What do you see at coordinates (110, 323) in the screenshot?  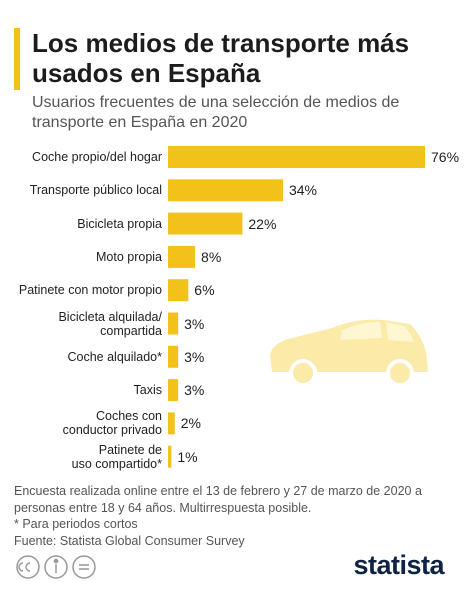 I see `category-label: Bicicleta alquilada/ compartida` at bounding box center [110, 323].